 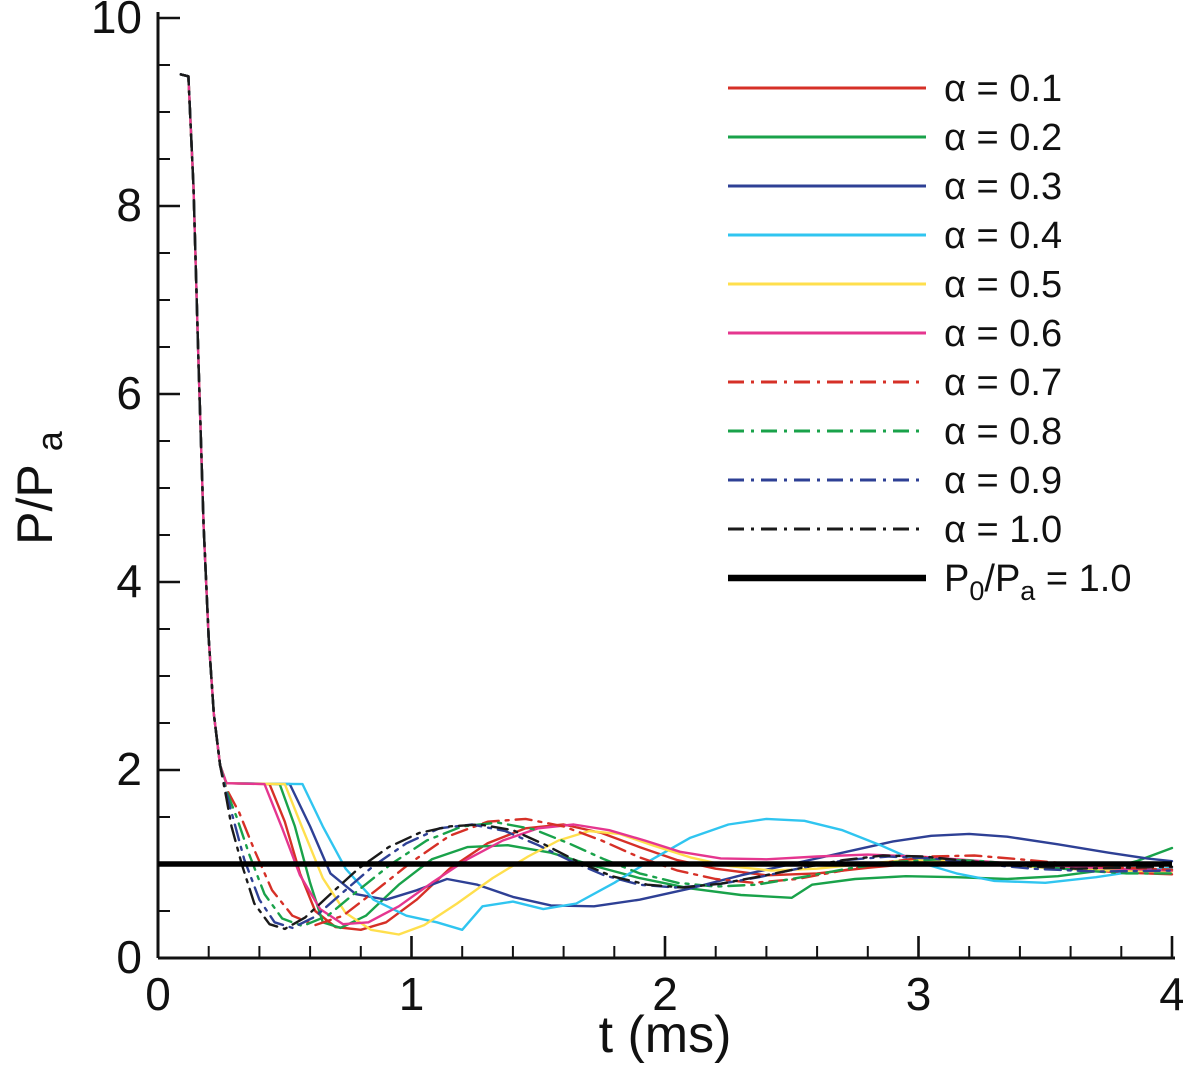 I want to click on x-axis-tick-label: 4, so click(x=1171, y=994).